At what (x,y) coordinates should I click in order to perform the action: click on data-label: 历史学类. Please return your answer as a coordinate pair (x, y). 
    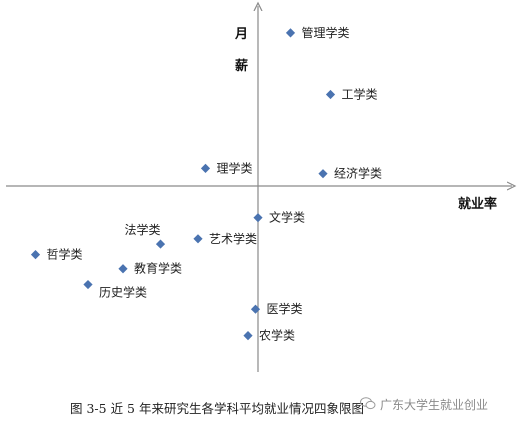
    Looking at the image, I should click on (123, 292).